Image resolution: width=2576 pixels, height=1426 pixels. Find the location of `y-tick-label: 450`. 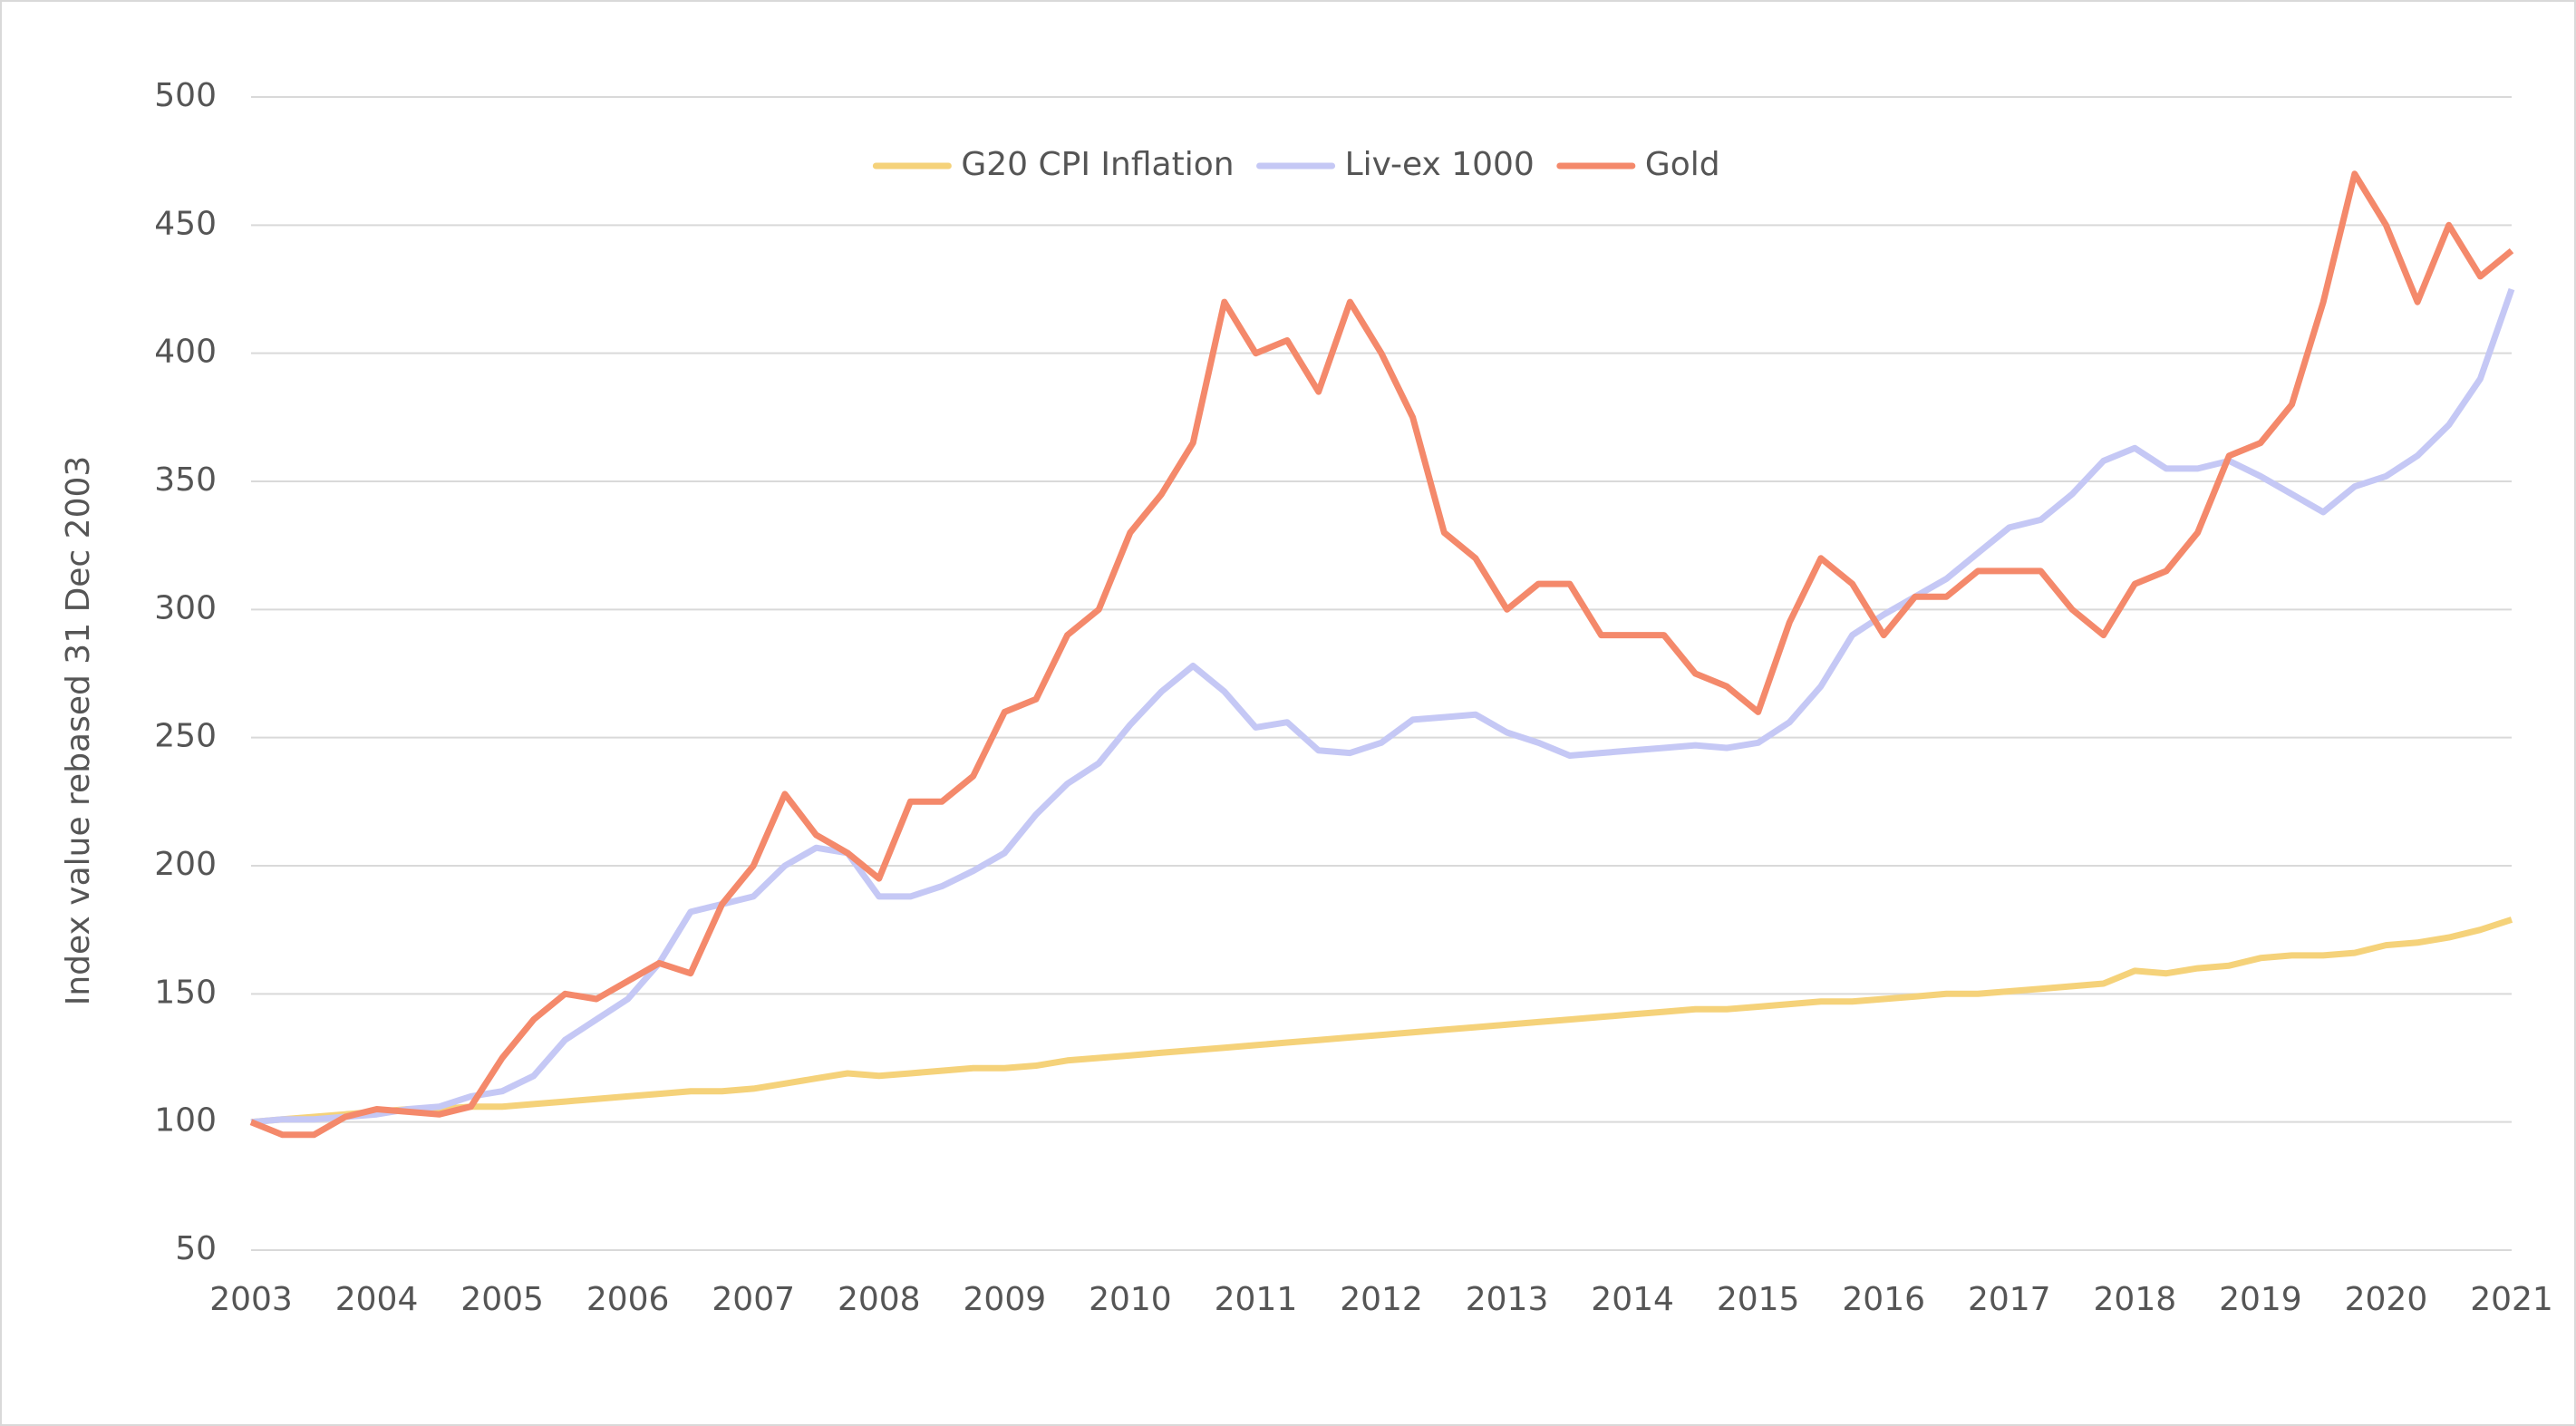

y-tick-label: 450 is located at coordinates (185, 223).